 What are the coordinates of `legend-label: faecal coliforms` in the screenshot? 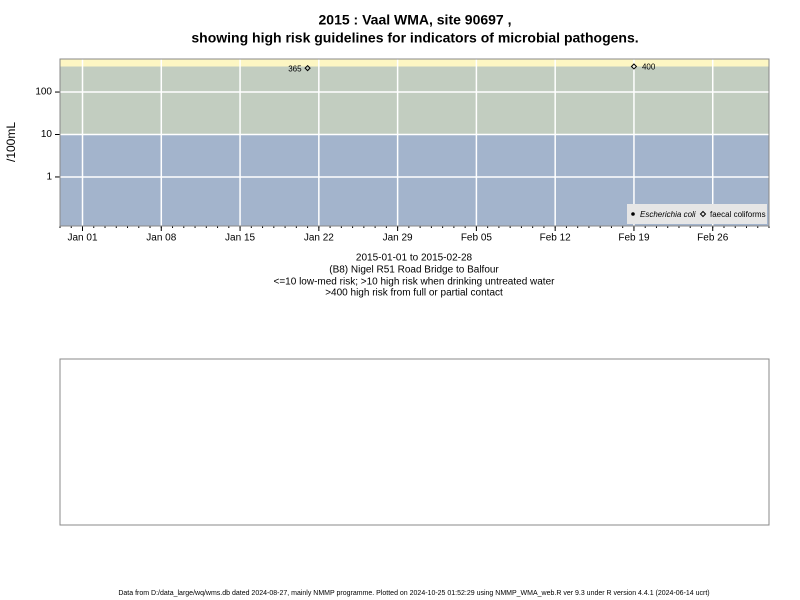 It's located at (738, 214).